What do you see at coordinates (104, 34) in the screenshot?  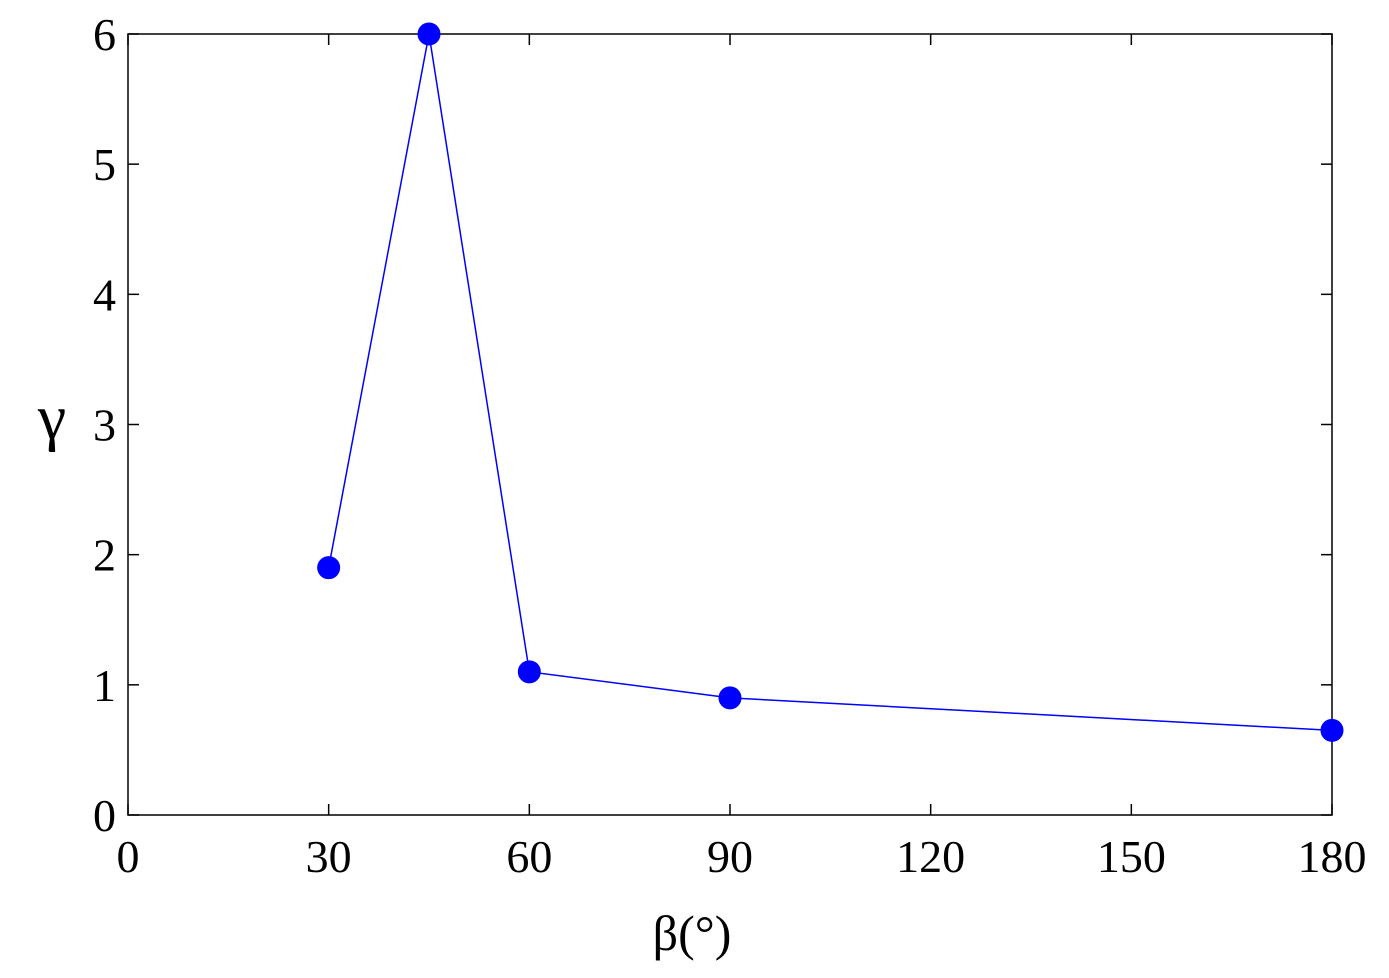 I see `y-tick-label: 6` at bounding box center [104, 34].